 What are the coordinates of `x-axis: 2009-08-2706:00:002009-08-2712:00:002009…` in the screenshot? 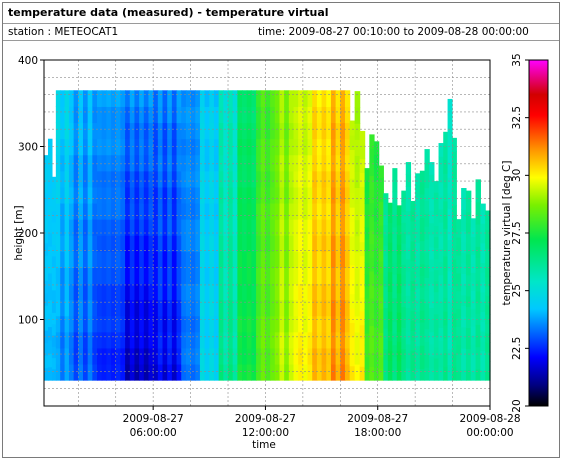 It's located at (322, 422).